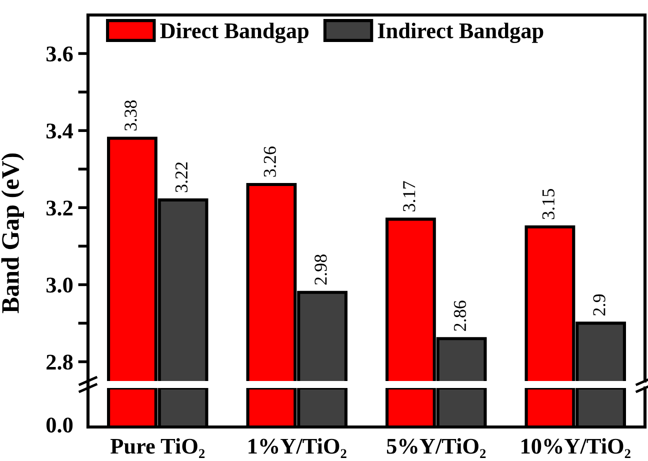 This screenshot has width=648, height=461. What do you see at coordinates (234, 33) in the screenshot?
I see `legend-label: Direct Bandgap` at bounding box center [234, 33].